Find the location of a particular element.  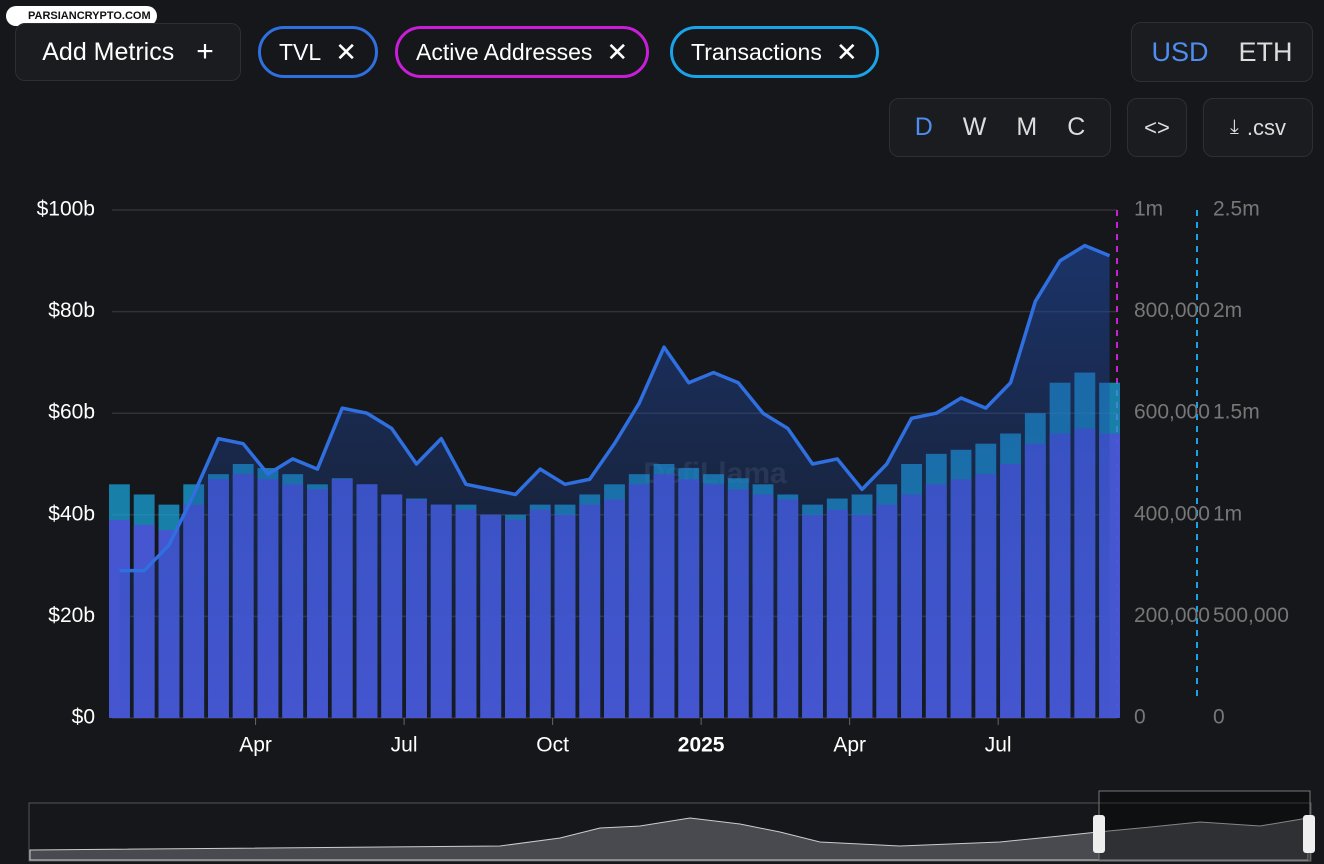

currency-toggle: USD ETH is located at coordinates (1222, 52).